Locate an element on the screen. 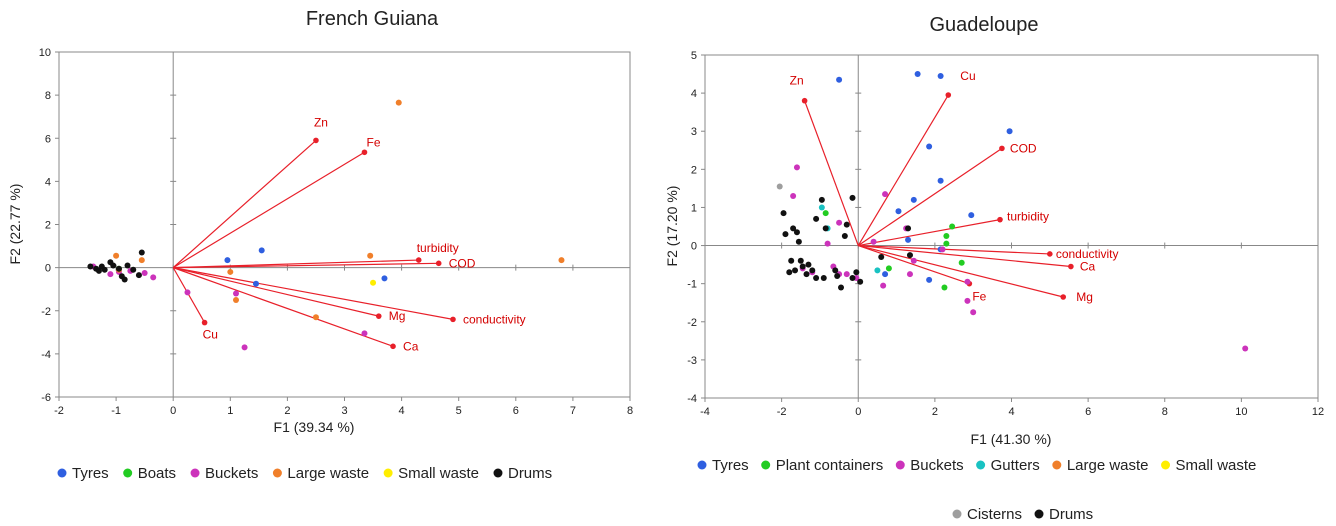 The image size is (1336, 526). y-tick-label: 1 is located at coordinates (694, 208).